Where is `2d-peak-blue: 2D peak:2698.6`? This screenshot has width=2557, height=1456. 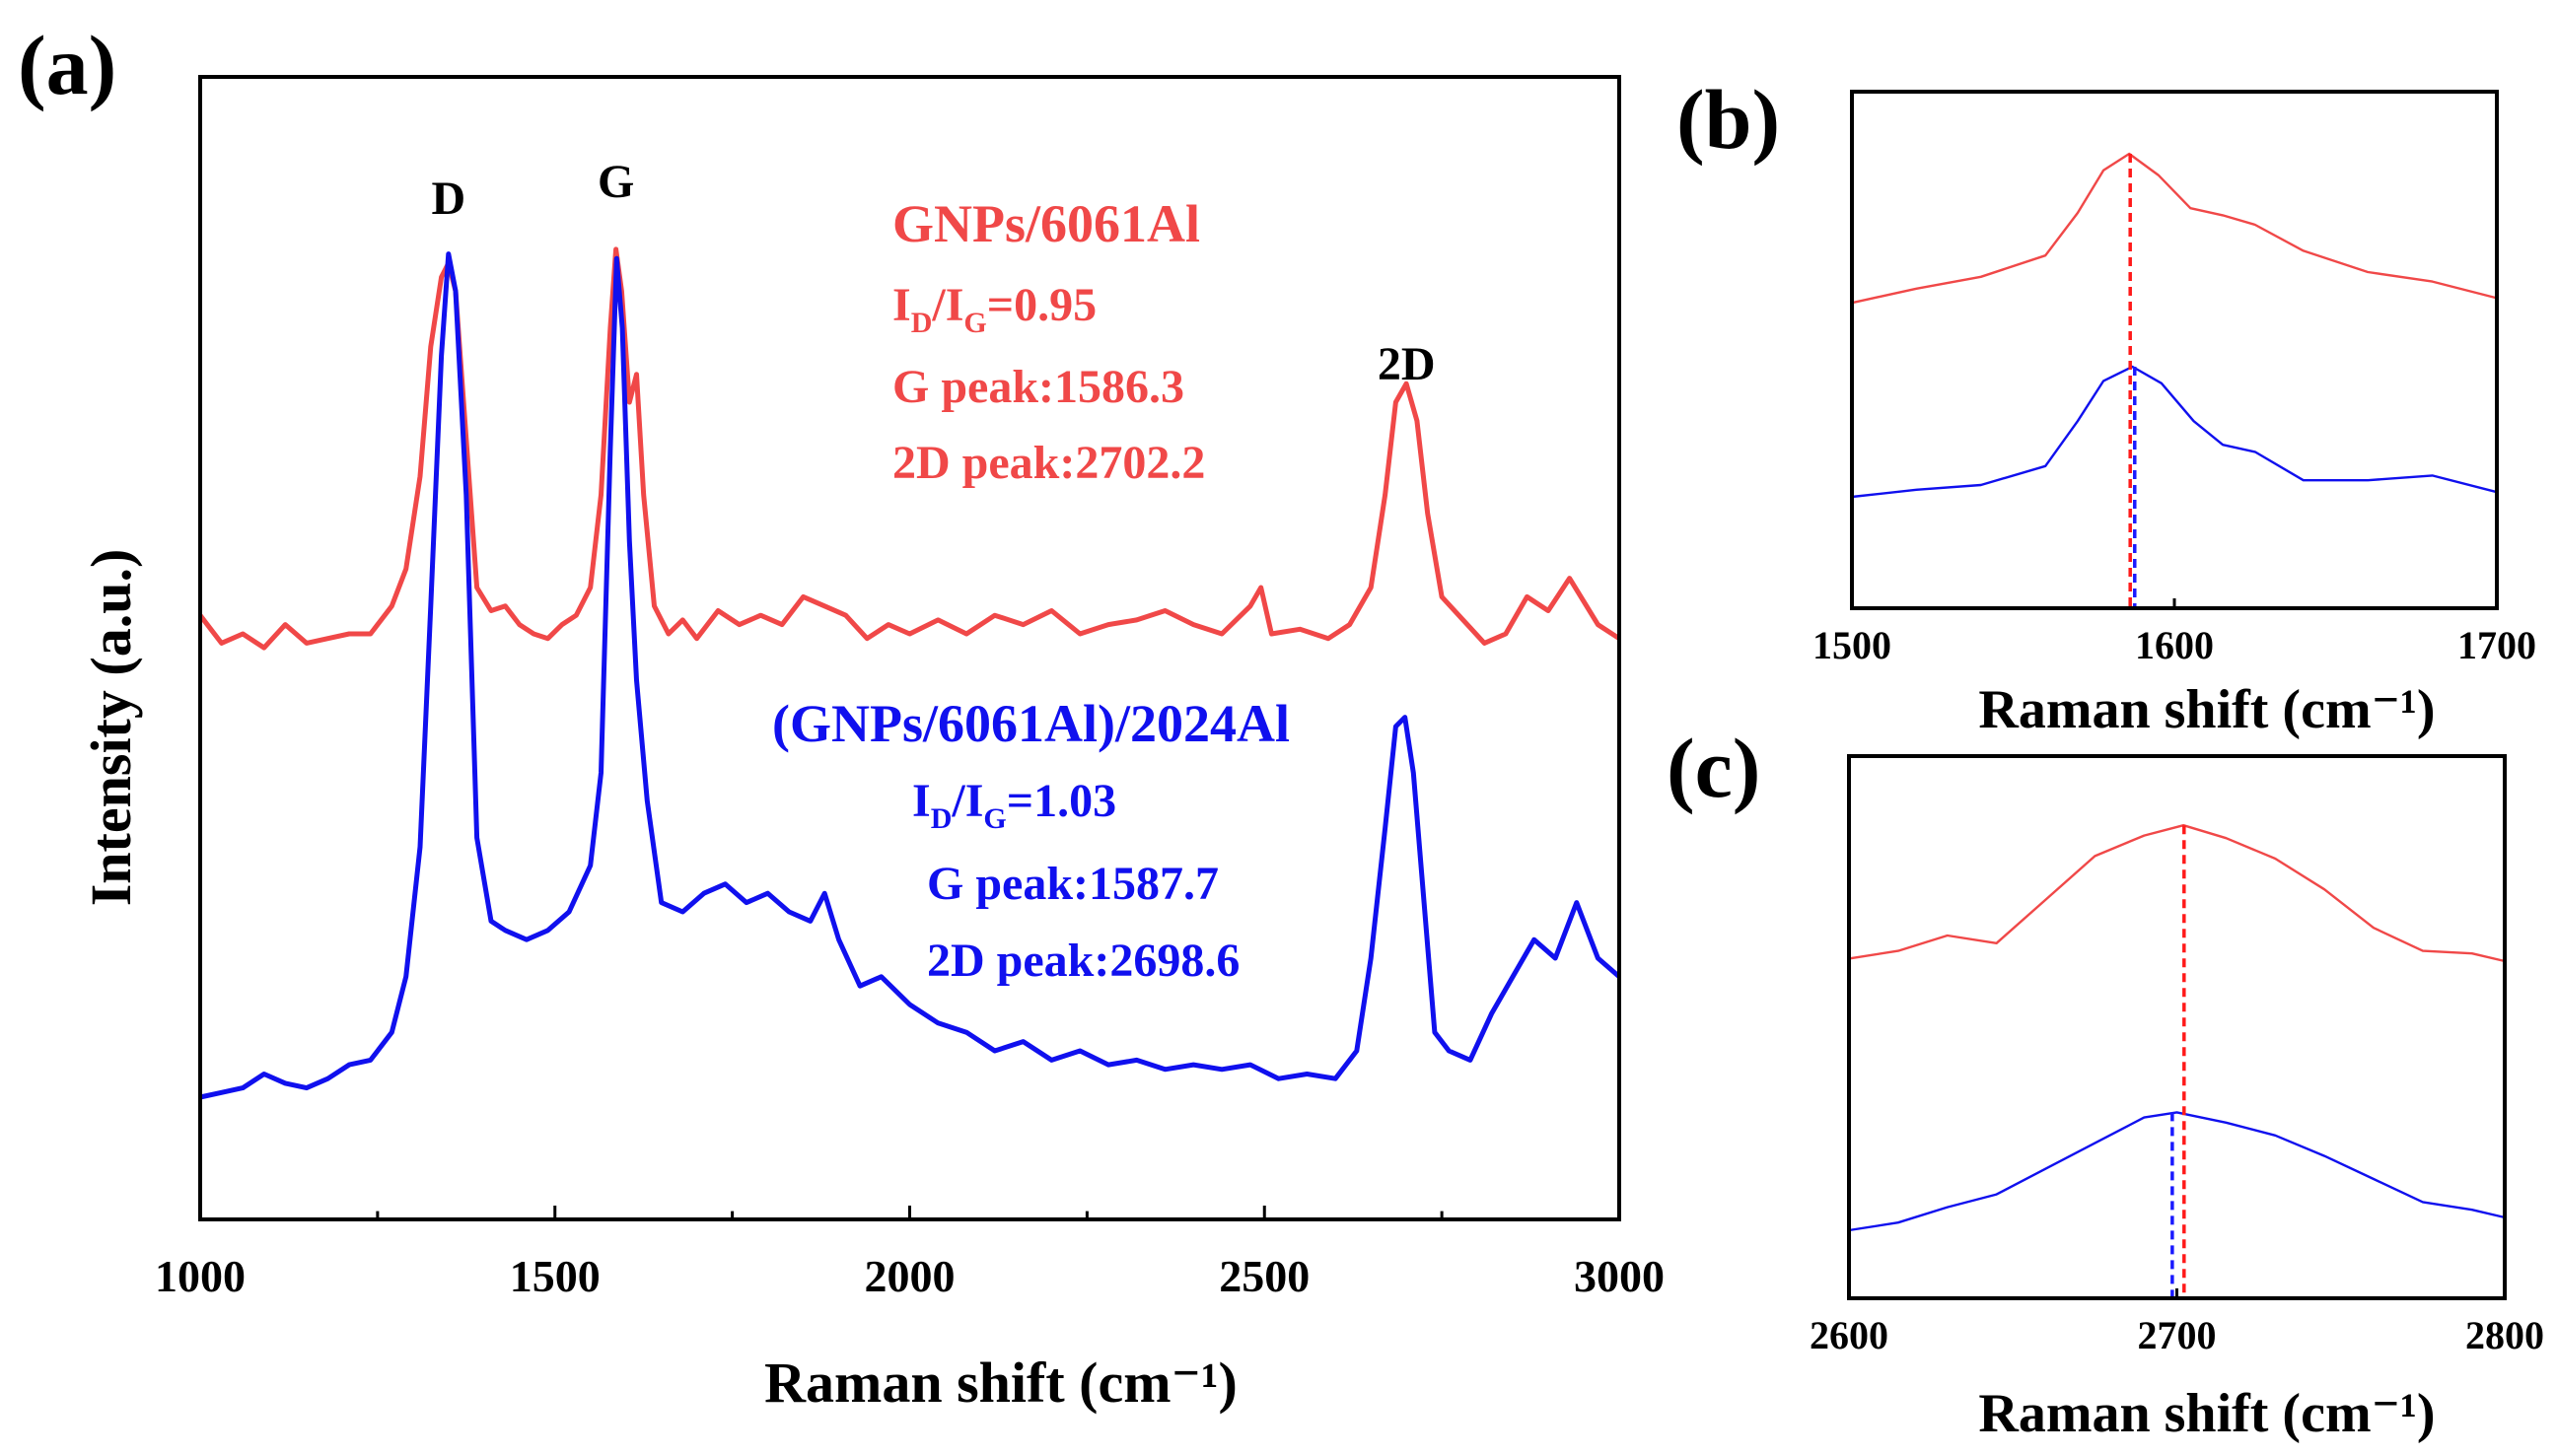 2d-peak-blue: 2D peak:2698.6 is located at coordinates (1083, 961).